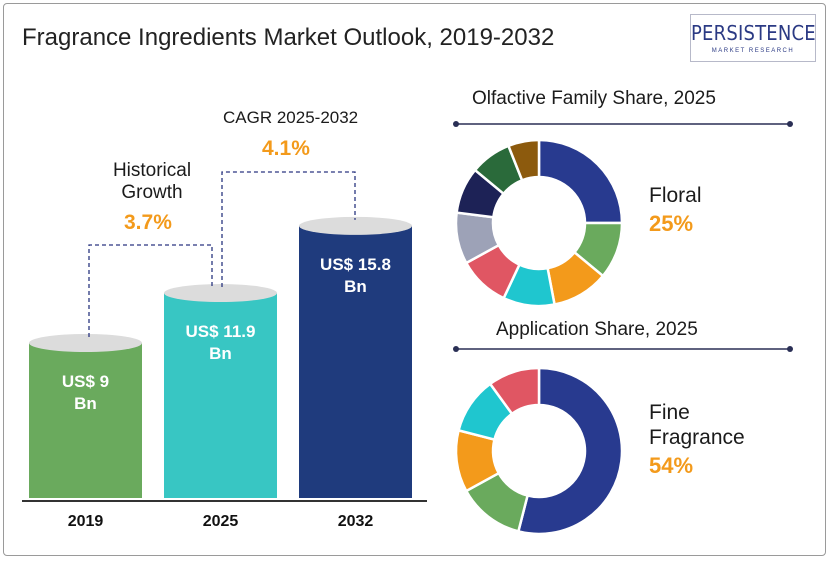  Describe the element at coordinates (220, 395) in the screenshot. I see `bar-2025` at that location.